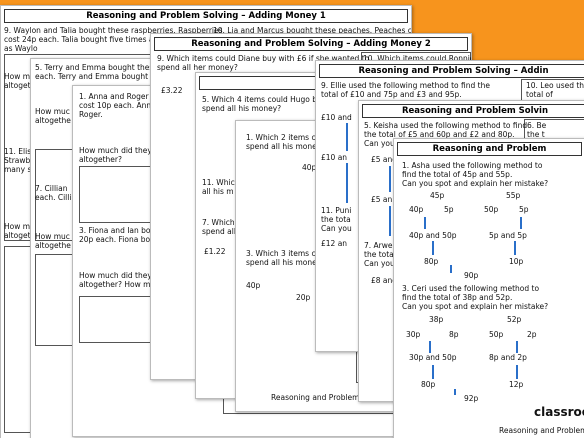  Describe the element at coordinates (475, 183) in the screenshot. I see `text: Can you spot and explain her mistake?` at that location.